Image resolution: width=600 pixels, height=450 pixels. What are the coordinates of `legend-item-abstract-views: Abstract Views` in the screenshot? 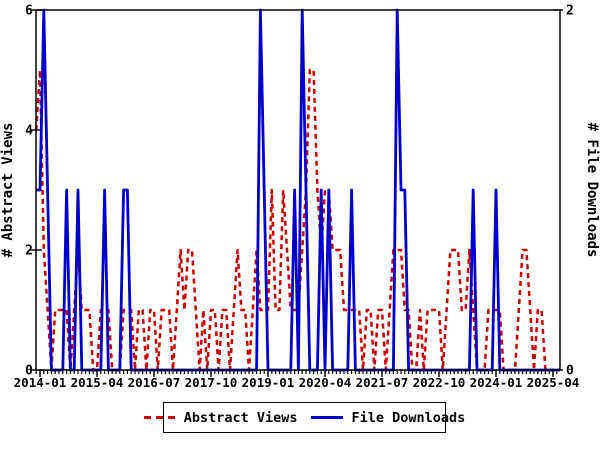 It's located at (220, 417).